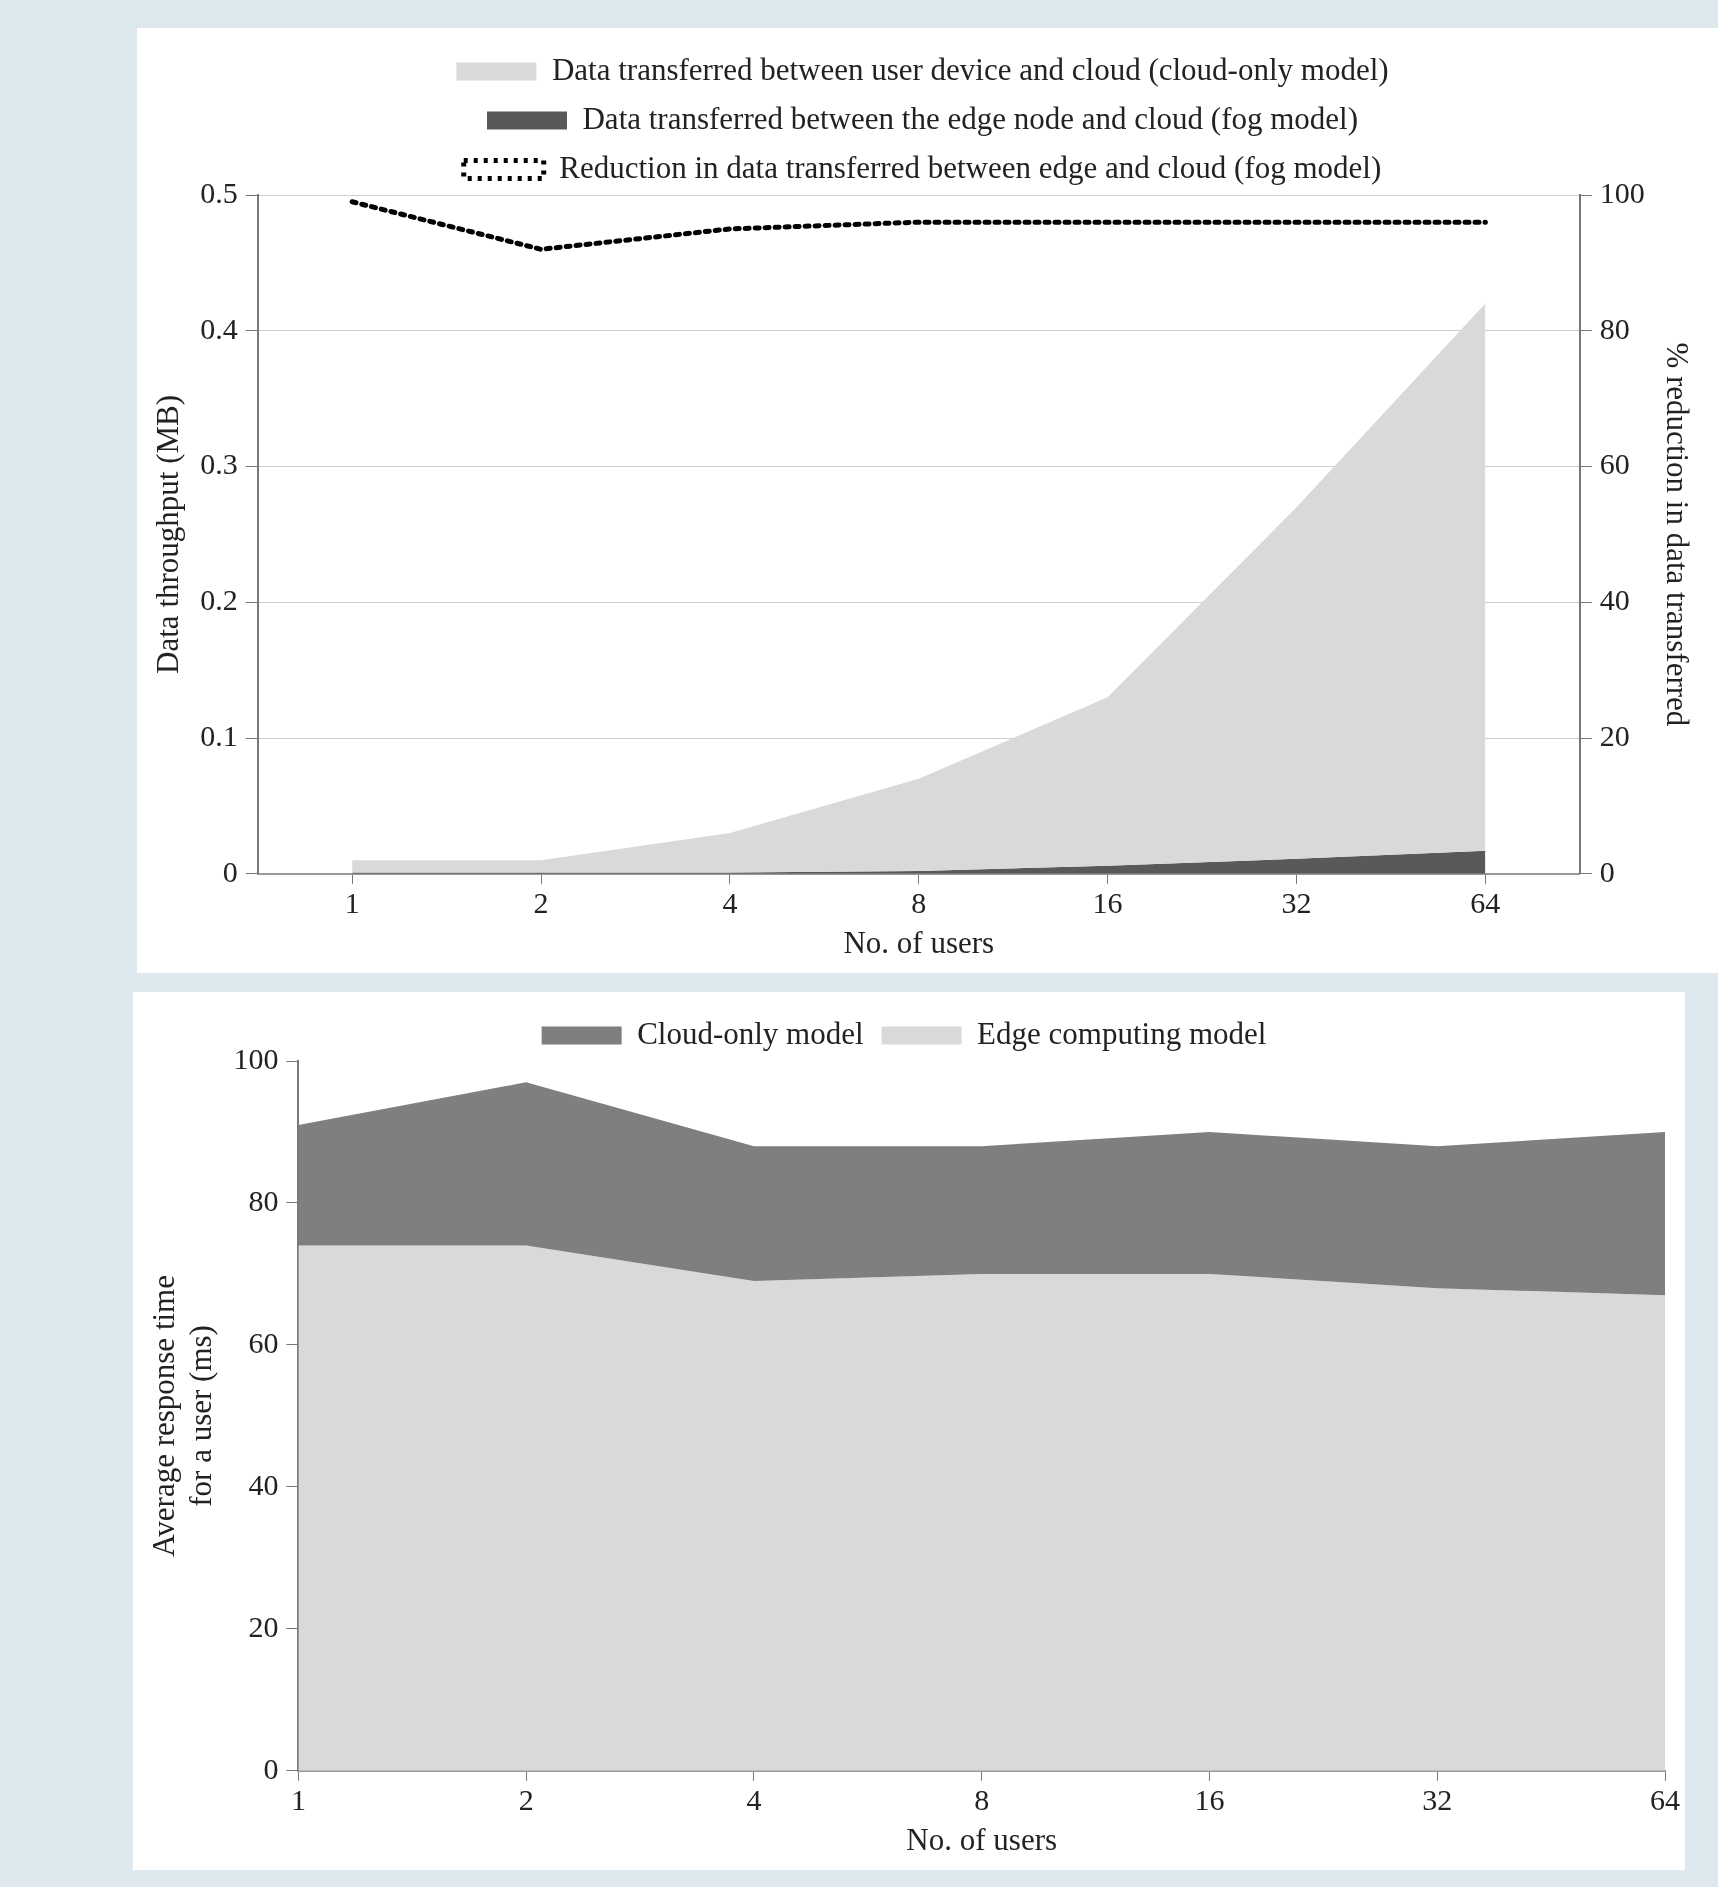 This screenshot has height=1887, width=1718. Describe the element at coordinates (750, 1033) in the screenshot. I see `legend-label: Cloud-only model` at that location.